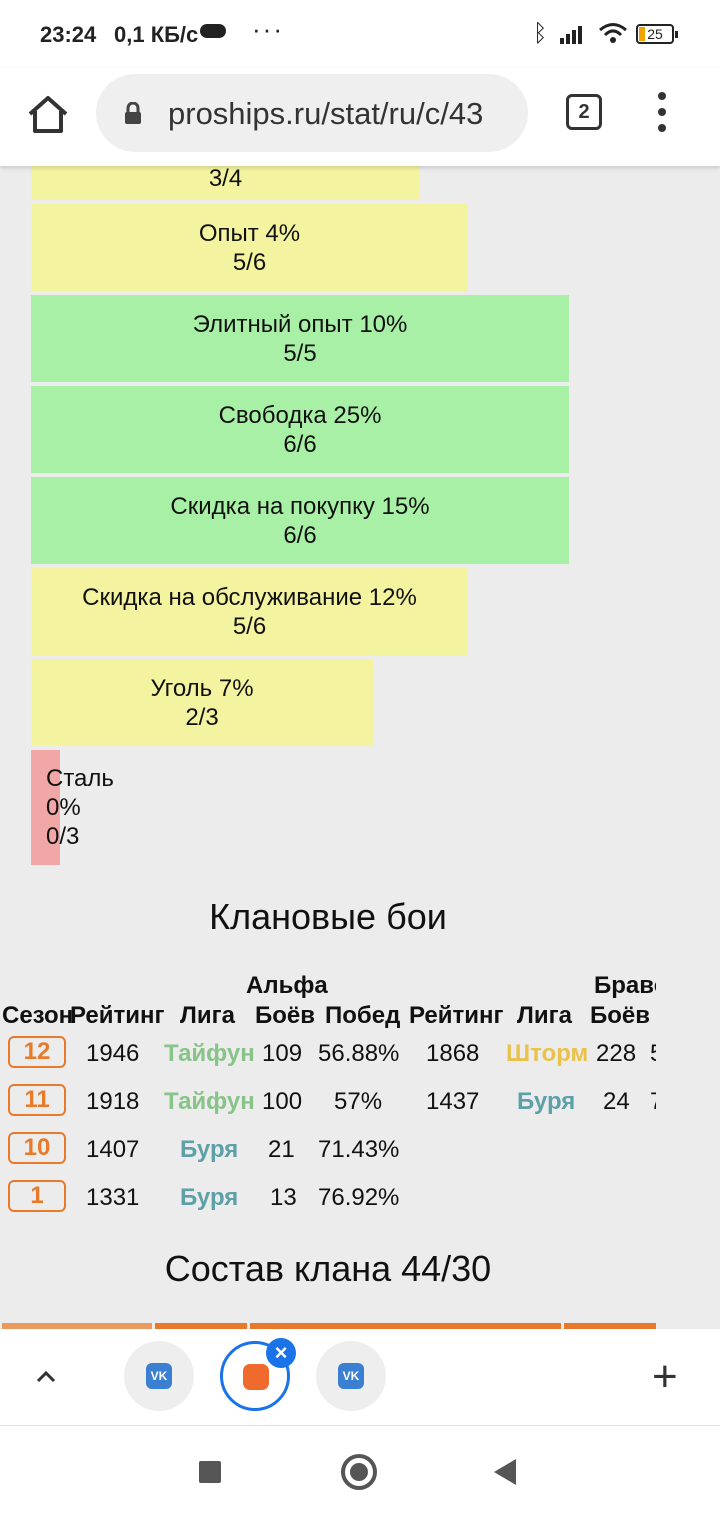 The width and height of the screenshot is (720, 1520). Describe the element at coordinates (547, 1053) in the screenshot. I see `league-bravo-cell: Шторм` at that location.